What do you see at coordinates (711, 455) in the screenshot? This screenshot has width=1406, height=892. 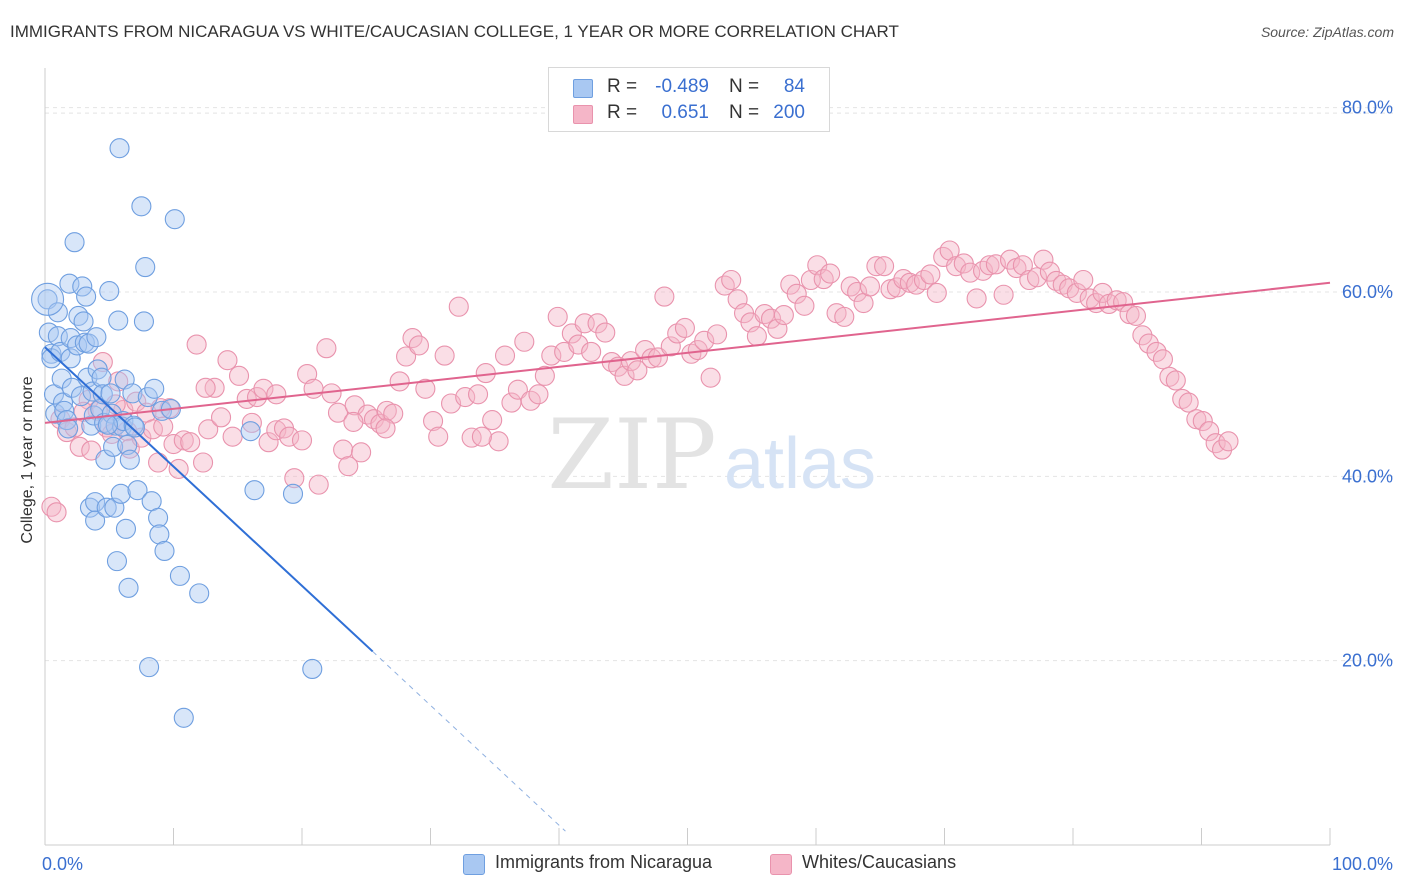 I see `watermark: ZIP atlas` at bounding box center [711, 455].